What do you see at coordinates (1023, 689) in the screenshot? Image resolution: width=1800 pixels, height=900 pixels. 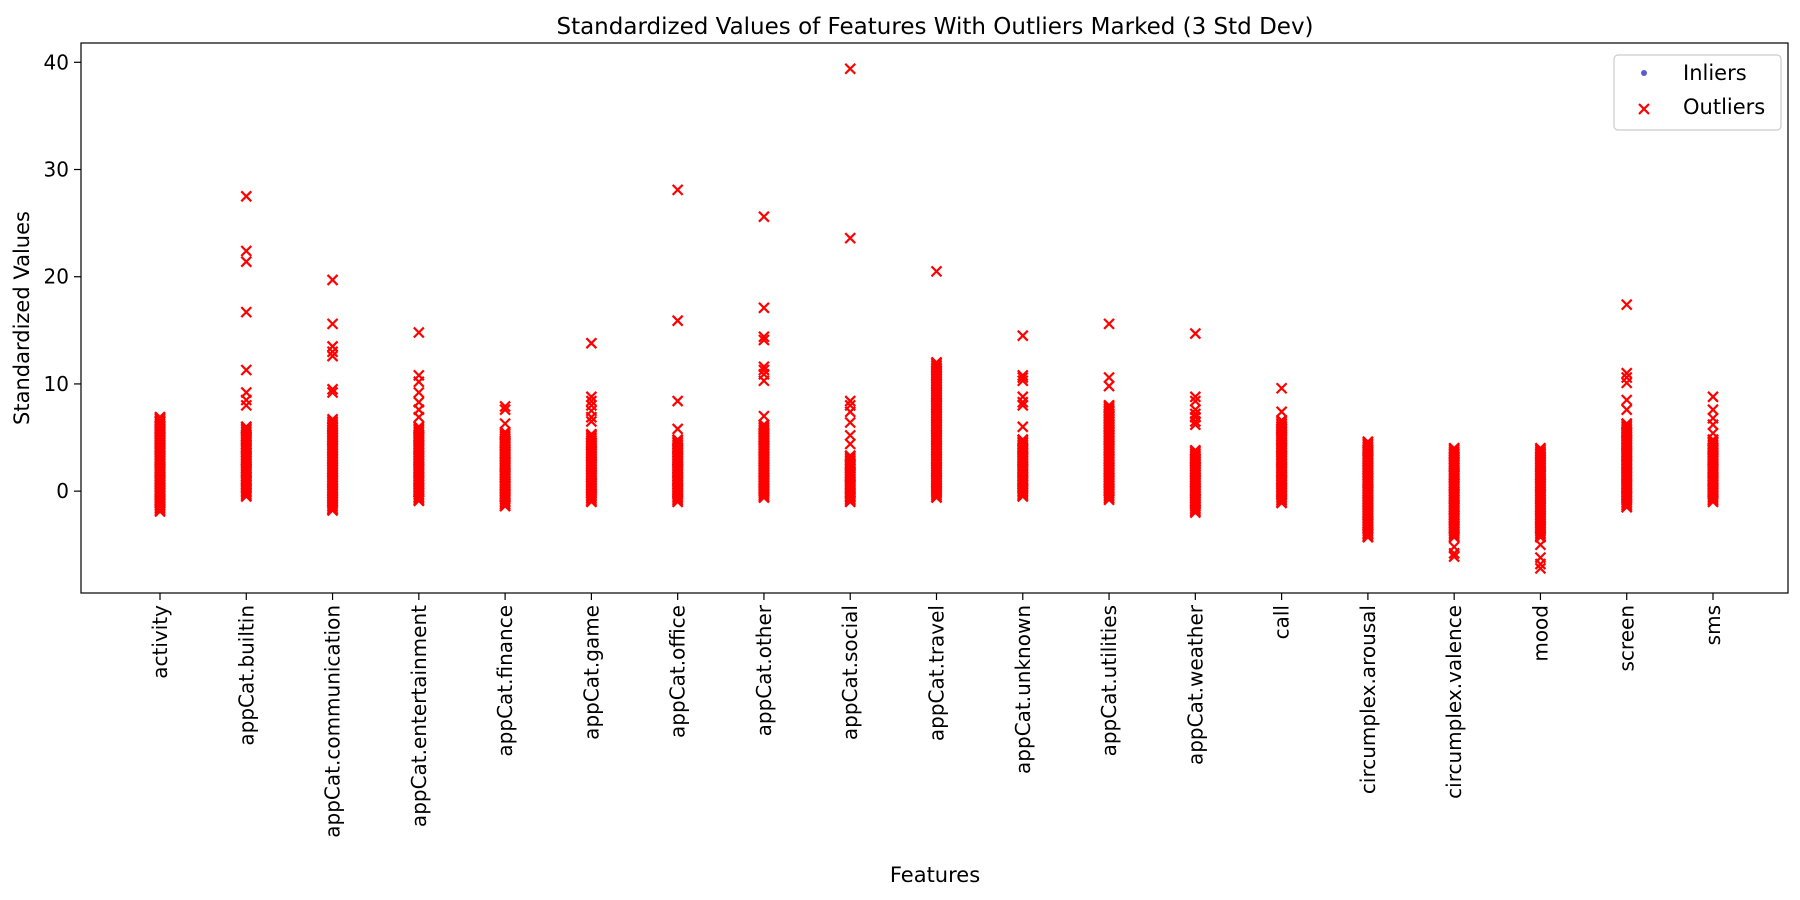 I see `x-tick-label-appCat-unknown: appCat.unknown` at bounding box center [1023, 689].